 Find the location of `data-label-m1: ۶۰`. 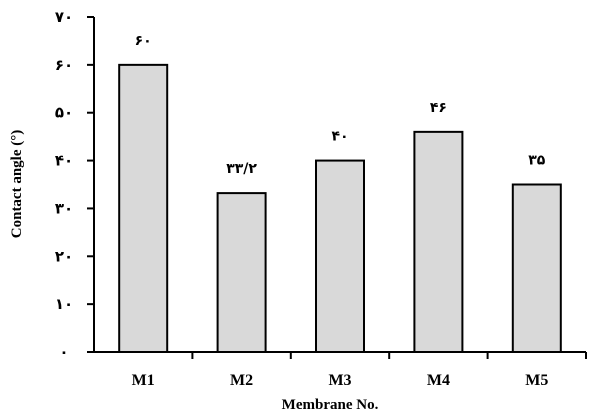

data-label-m1: ۶۰ is located at coordinates (143, 41).